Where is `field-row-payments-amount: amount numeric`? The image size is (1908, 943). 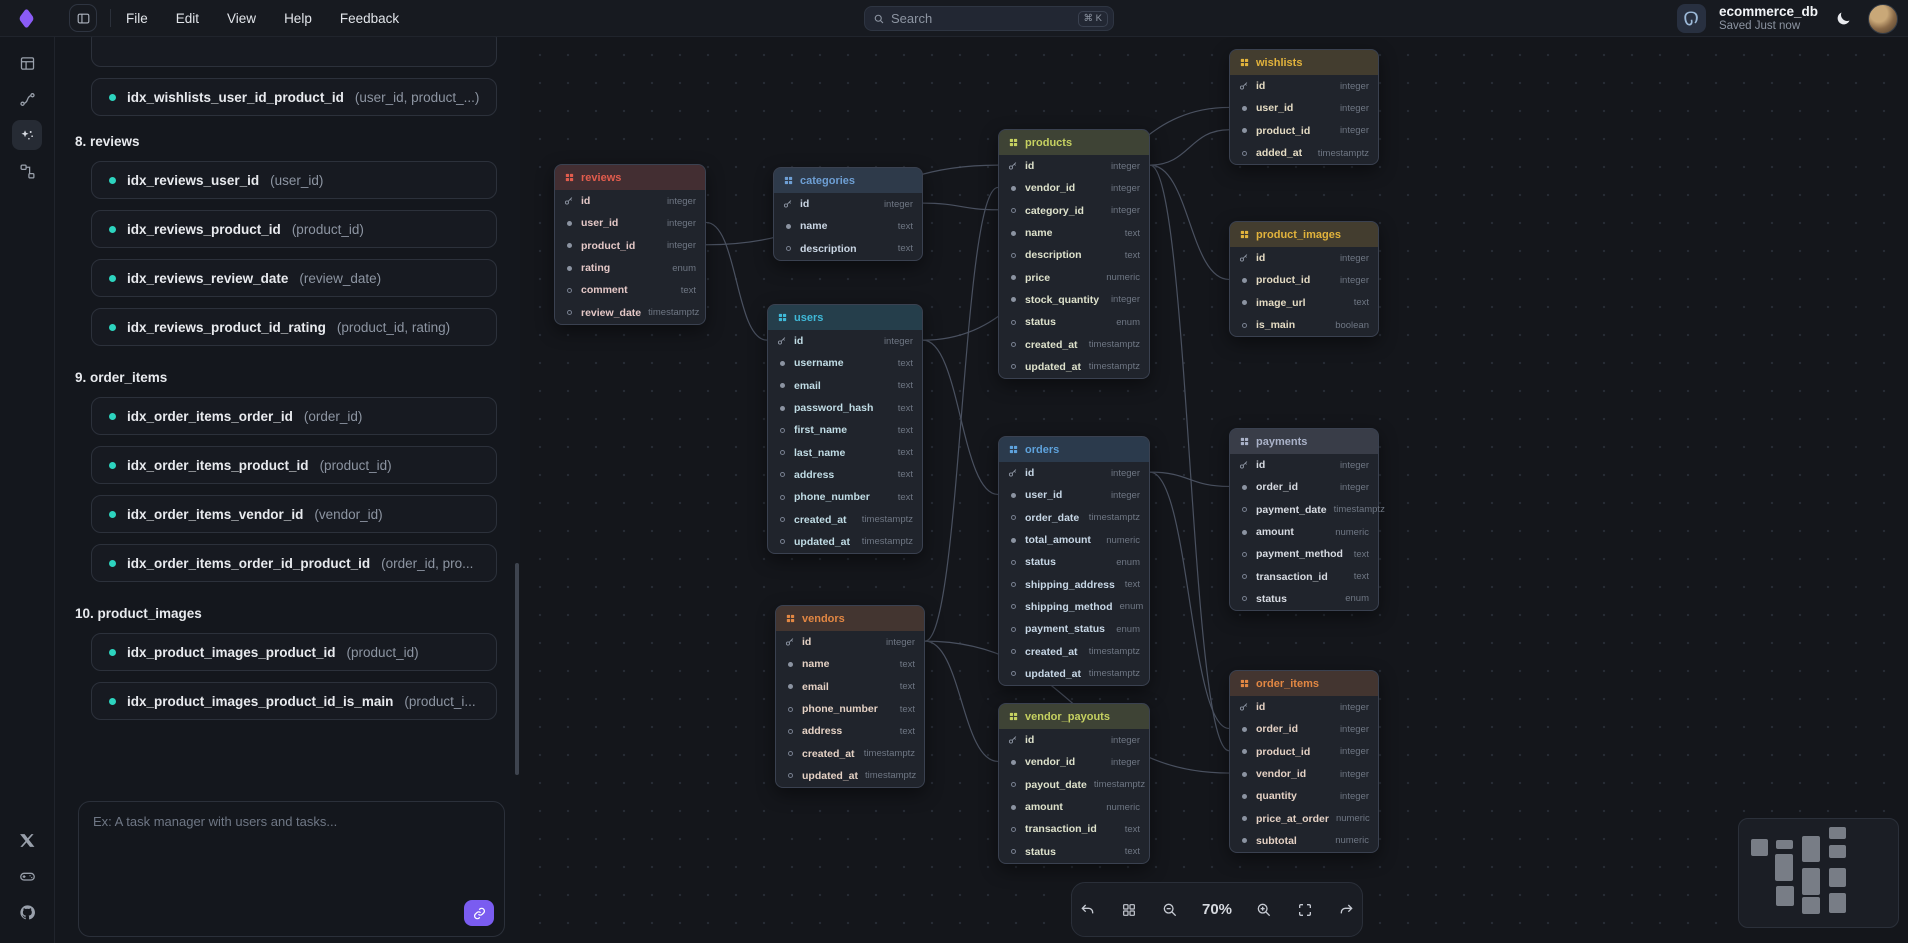 field-row-payments-amount: amount numeric is located at coordinates (1304, 532).